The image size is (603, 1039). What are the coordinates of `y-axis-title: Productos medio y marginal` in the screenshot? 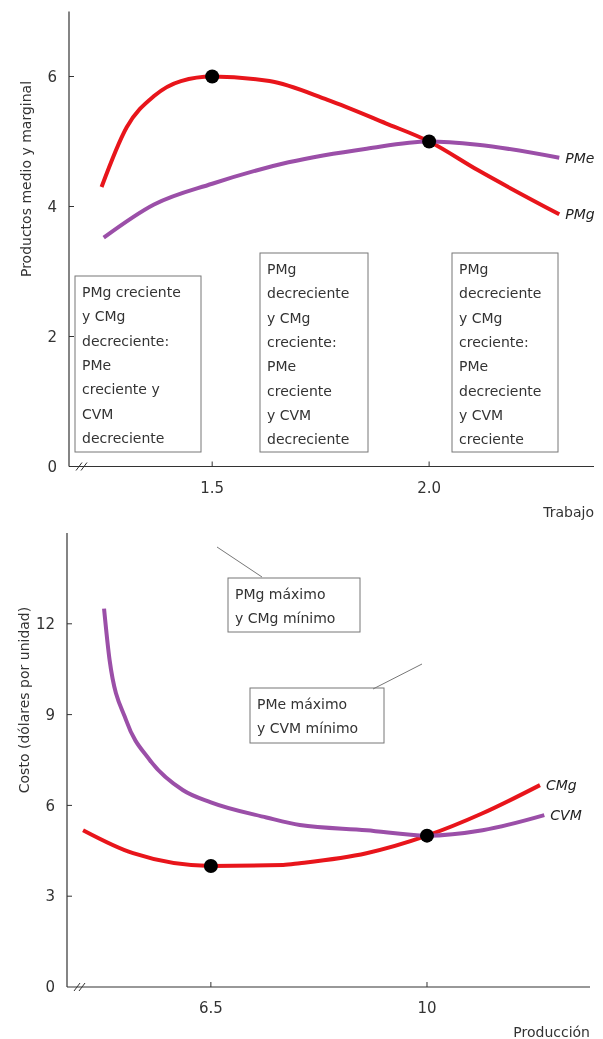 It's located at (26, 179).